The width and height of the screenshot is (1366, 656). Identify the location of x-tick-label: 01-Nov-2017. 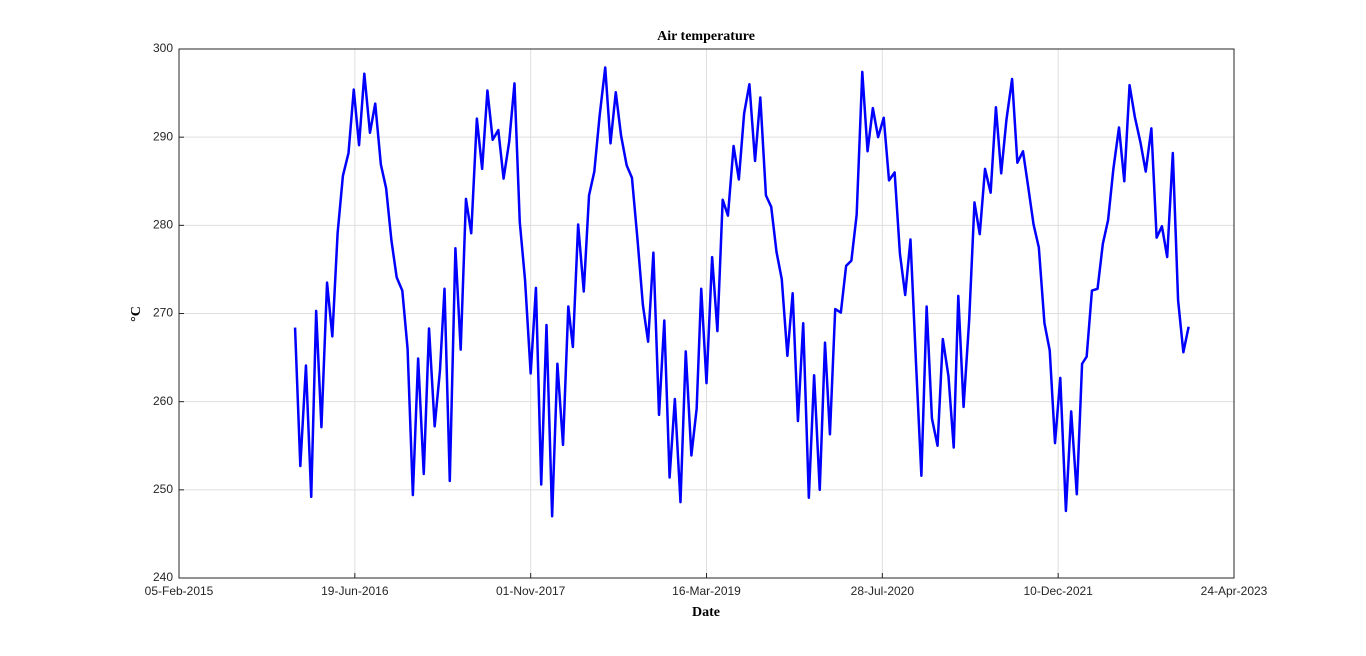
(531, 591).